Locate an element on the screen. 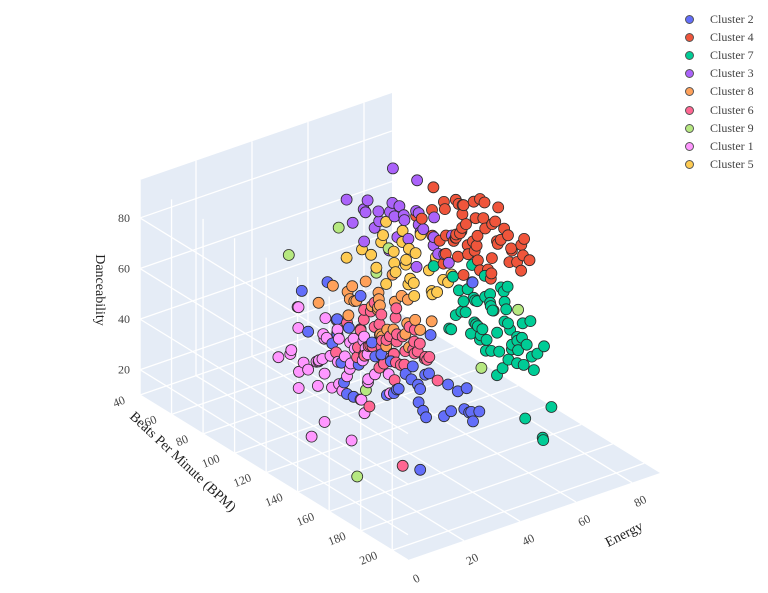 The height and width of the screenshot is (593, 768). legend-item-cluster-7: Cluster 7 is located at coordinates (724, 55).